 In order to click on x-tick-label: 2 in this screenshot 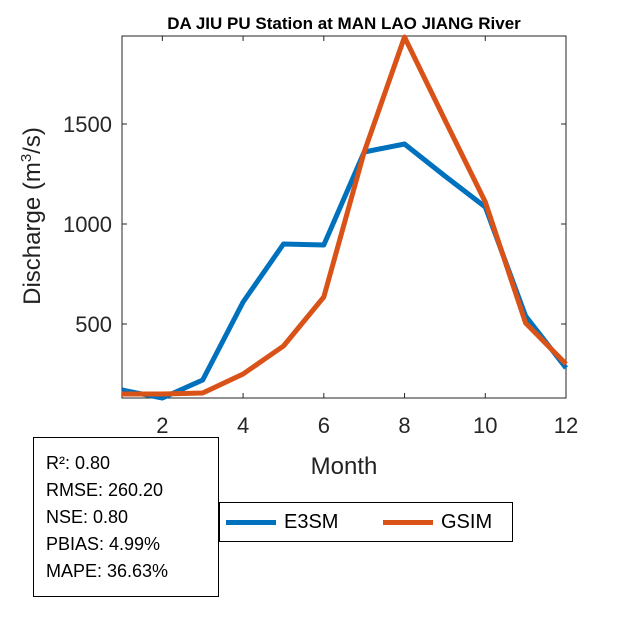, I will do `click(162, 425)`.